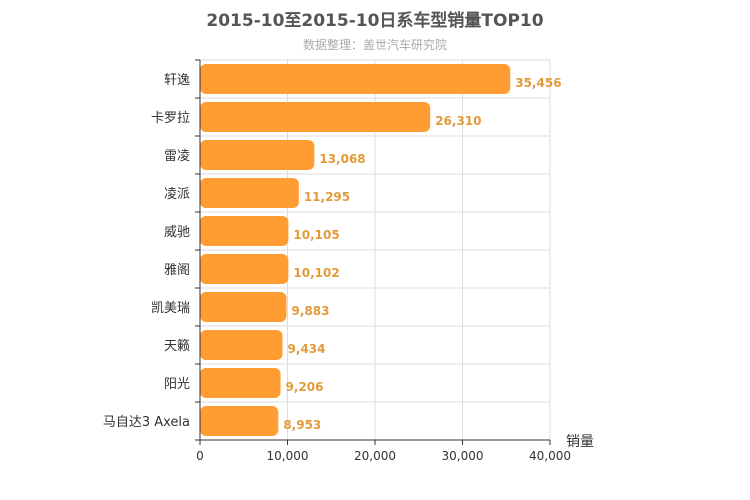  Describe the element at coordinates (177, 270) in the screenshot. I see `category-label: 雅阁` at that location.